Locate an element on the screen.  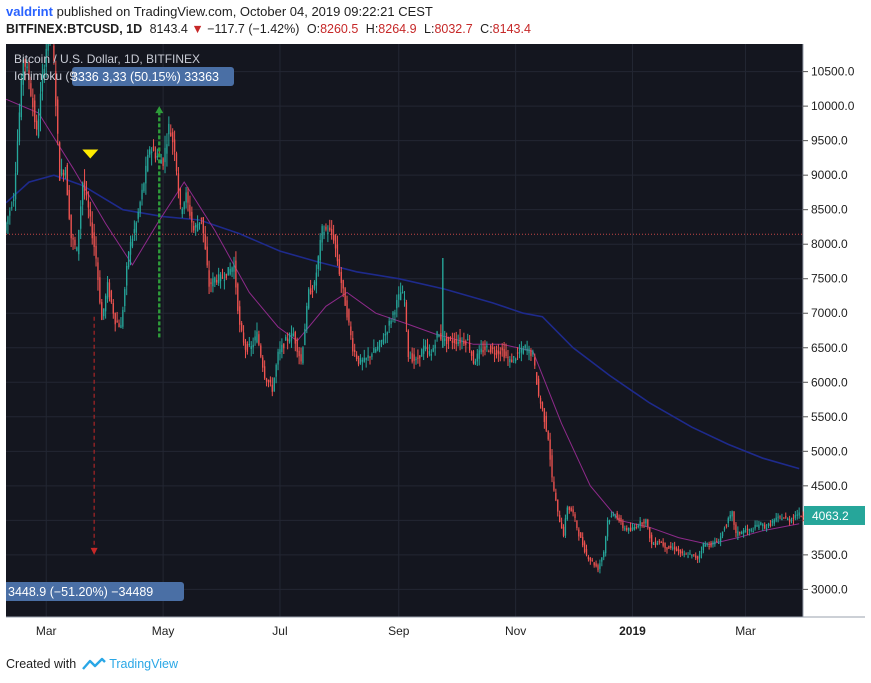
created-with-text: Created with is located at coordinates (41, 664).